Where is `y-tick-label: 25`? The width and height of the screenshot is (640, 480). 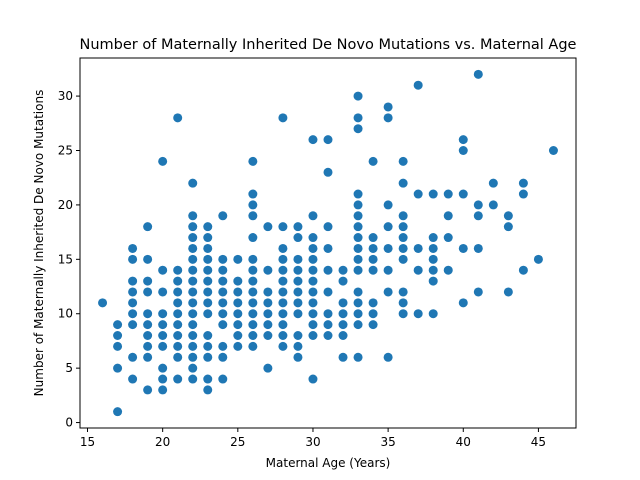 y-tick-label: 25 is located at coordinates (65, 151).